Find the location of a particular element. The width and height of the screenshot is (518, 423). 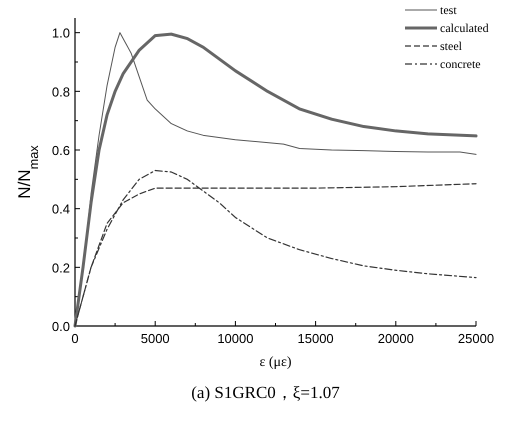

y-tick-label: 0.8 is located at coordinates (61, 92).